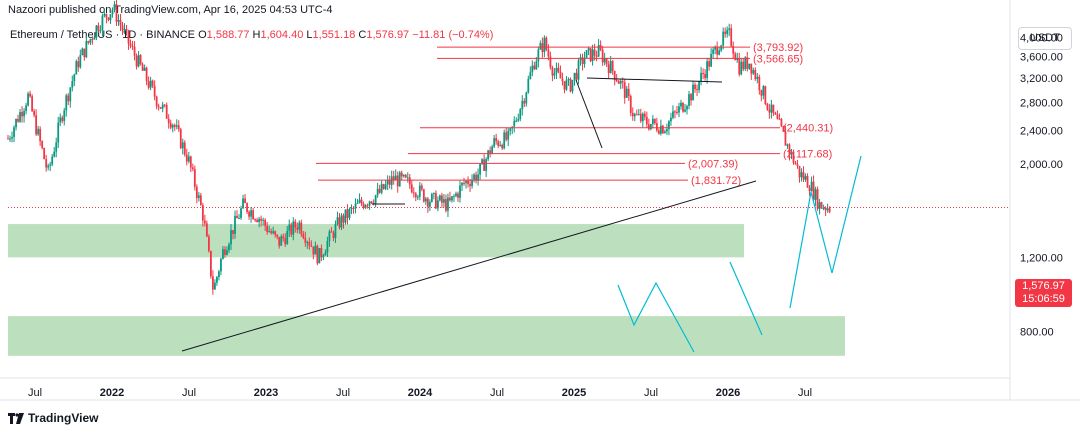 The height and width of the screenshot is (434, 1080). Describe the element at coordinates (420, 393) in the screenshot. I see `x-axis: Jul 2022 Jul 2023 Jul 2024 Jul 2025 Jul 2026 Jul` at that location.